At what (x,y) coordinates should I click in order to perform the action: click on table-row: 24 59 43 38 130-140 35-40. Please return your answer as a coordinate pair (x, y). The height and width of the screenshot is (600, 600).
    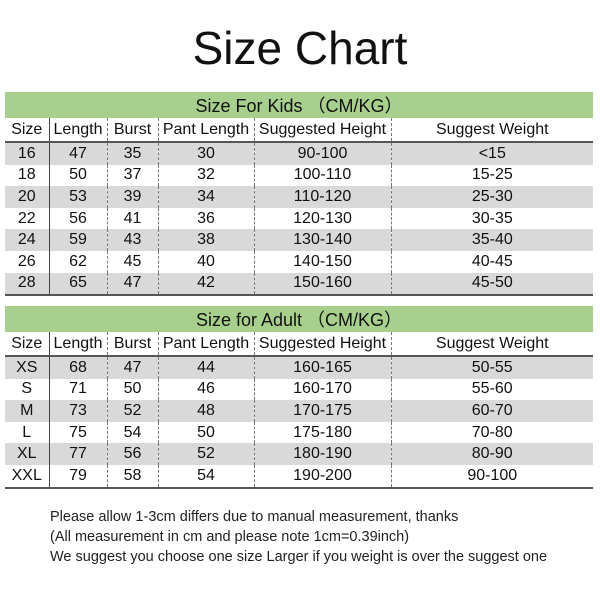
    Looking at the image, I should click on (299, 240).